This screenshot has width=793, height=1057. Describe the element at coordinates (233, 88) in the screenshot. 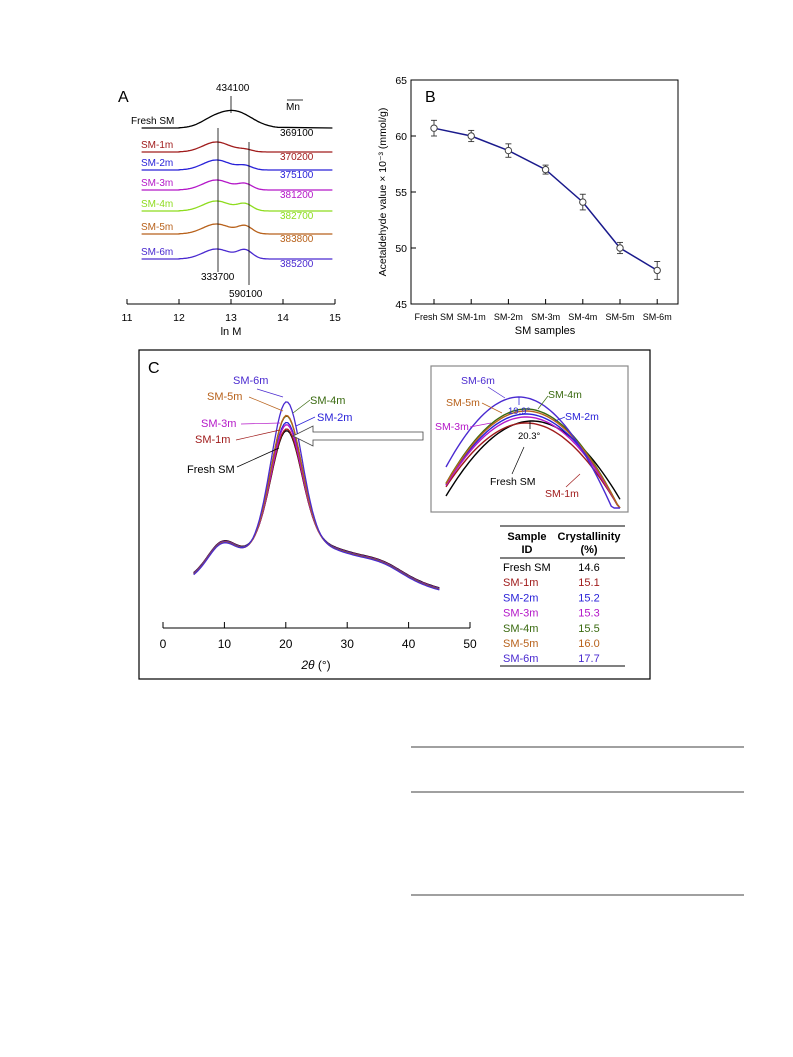

I see `peak-label-top: 434100` at that location.